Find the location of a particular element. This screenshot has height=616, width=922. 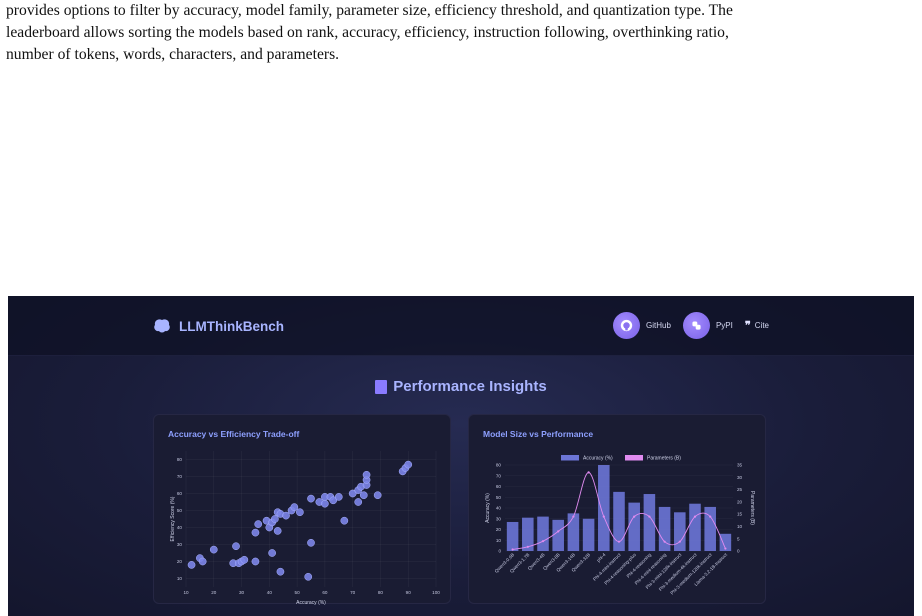

y-tick-label: 20 is located at coordinates (180, 561).